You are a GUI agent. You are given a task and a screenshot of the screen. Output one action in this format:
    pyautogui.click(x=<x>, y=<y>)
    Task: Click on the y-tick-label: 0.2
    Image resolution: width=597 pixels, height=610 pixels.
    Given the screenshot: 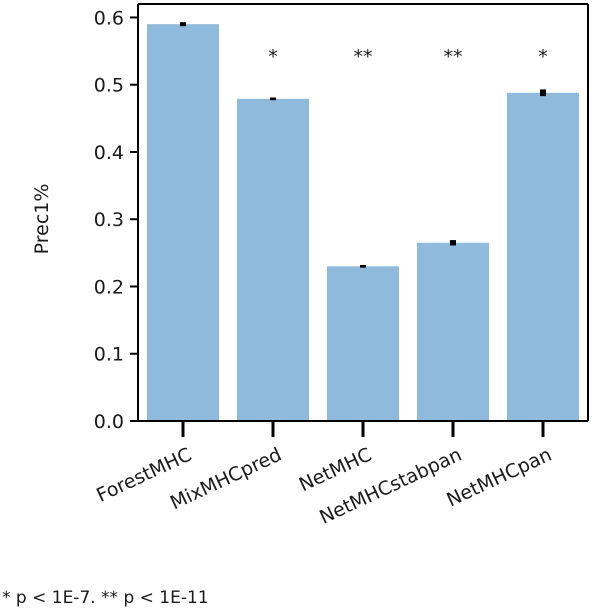 What is the action you would take?
    pyautogui.click(x=109, y=287)
    